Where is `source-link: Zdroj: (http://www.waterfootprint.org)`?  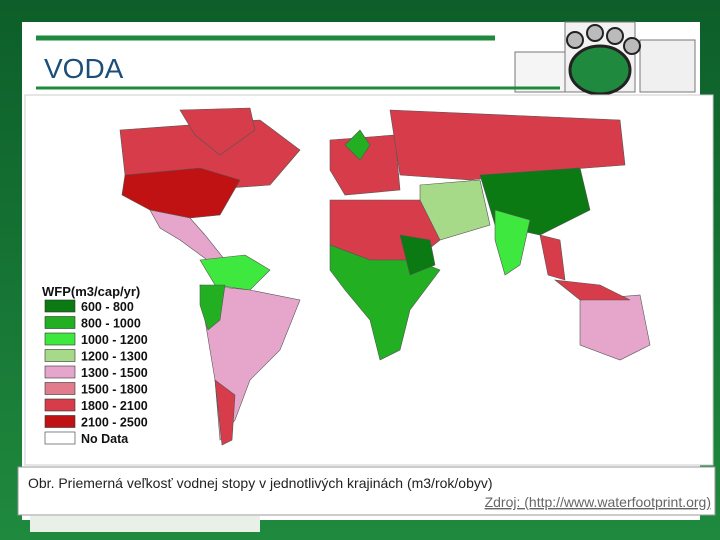
source-link: Zdroj: (http://www.waterfootprint.org) is located at coordinates (598, 502).